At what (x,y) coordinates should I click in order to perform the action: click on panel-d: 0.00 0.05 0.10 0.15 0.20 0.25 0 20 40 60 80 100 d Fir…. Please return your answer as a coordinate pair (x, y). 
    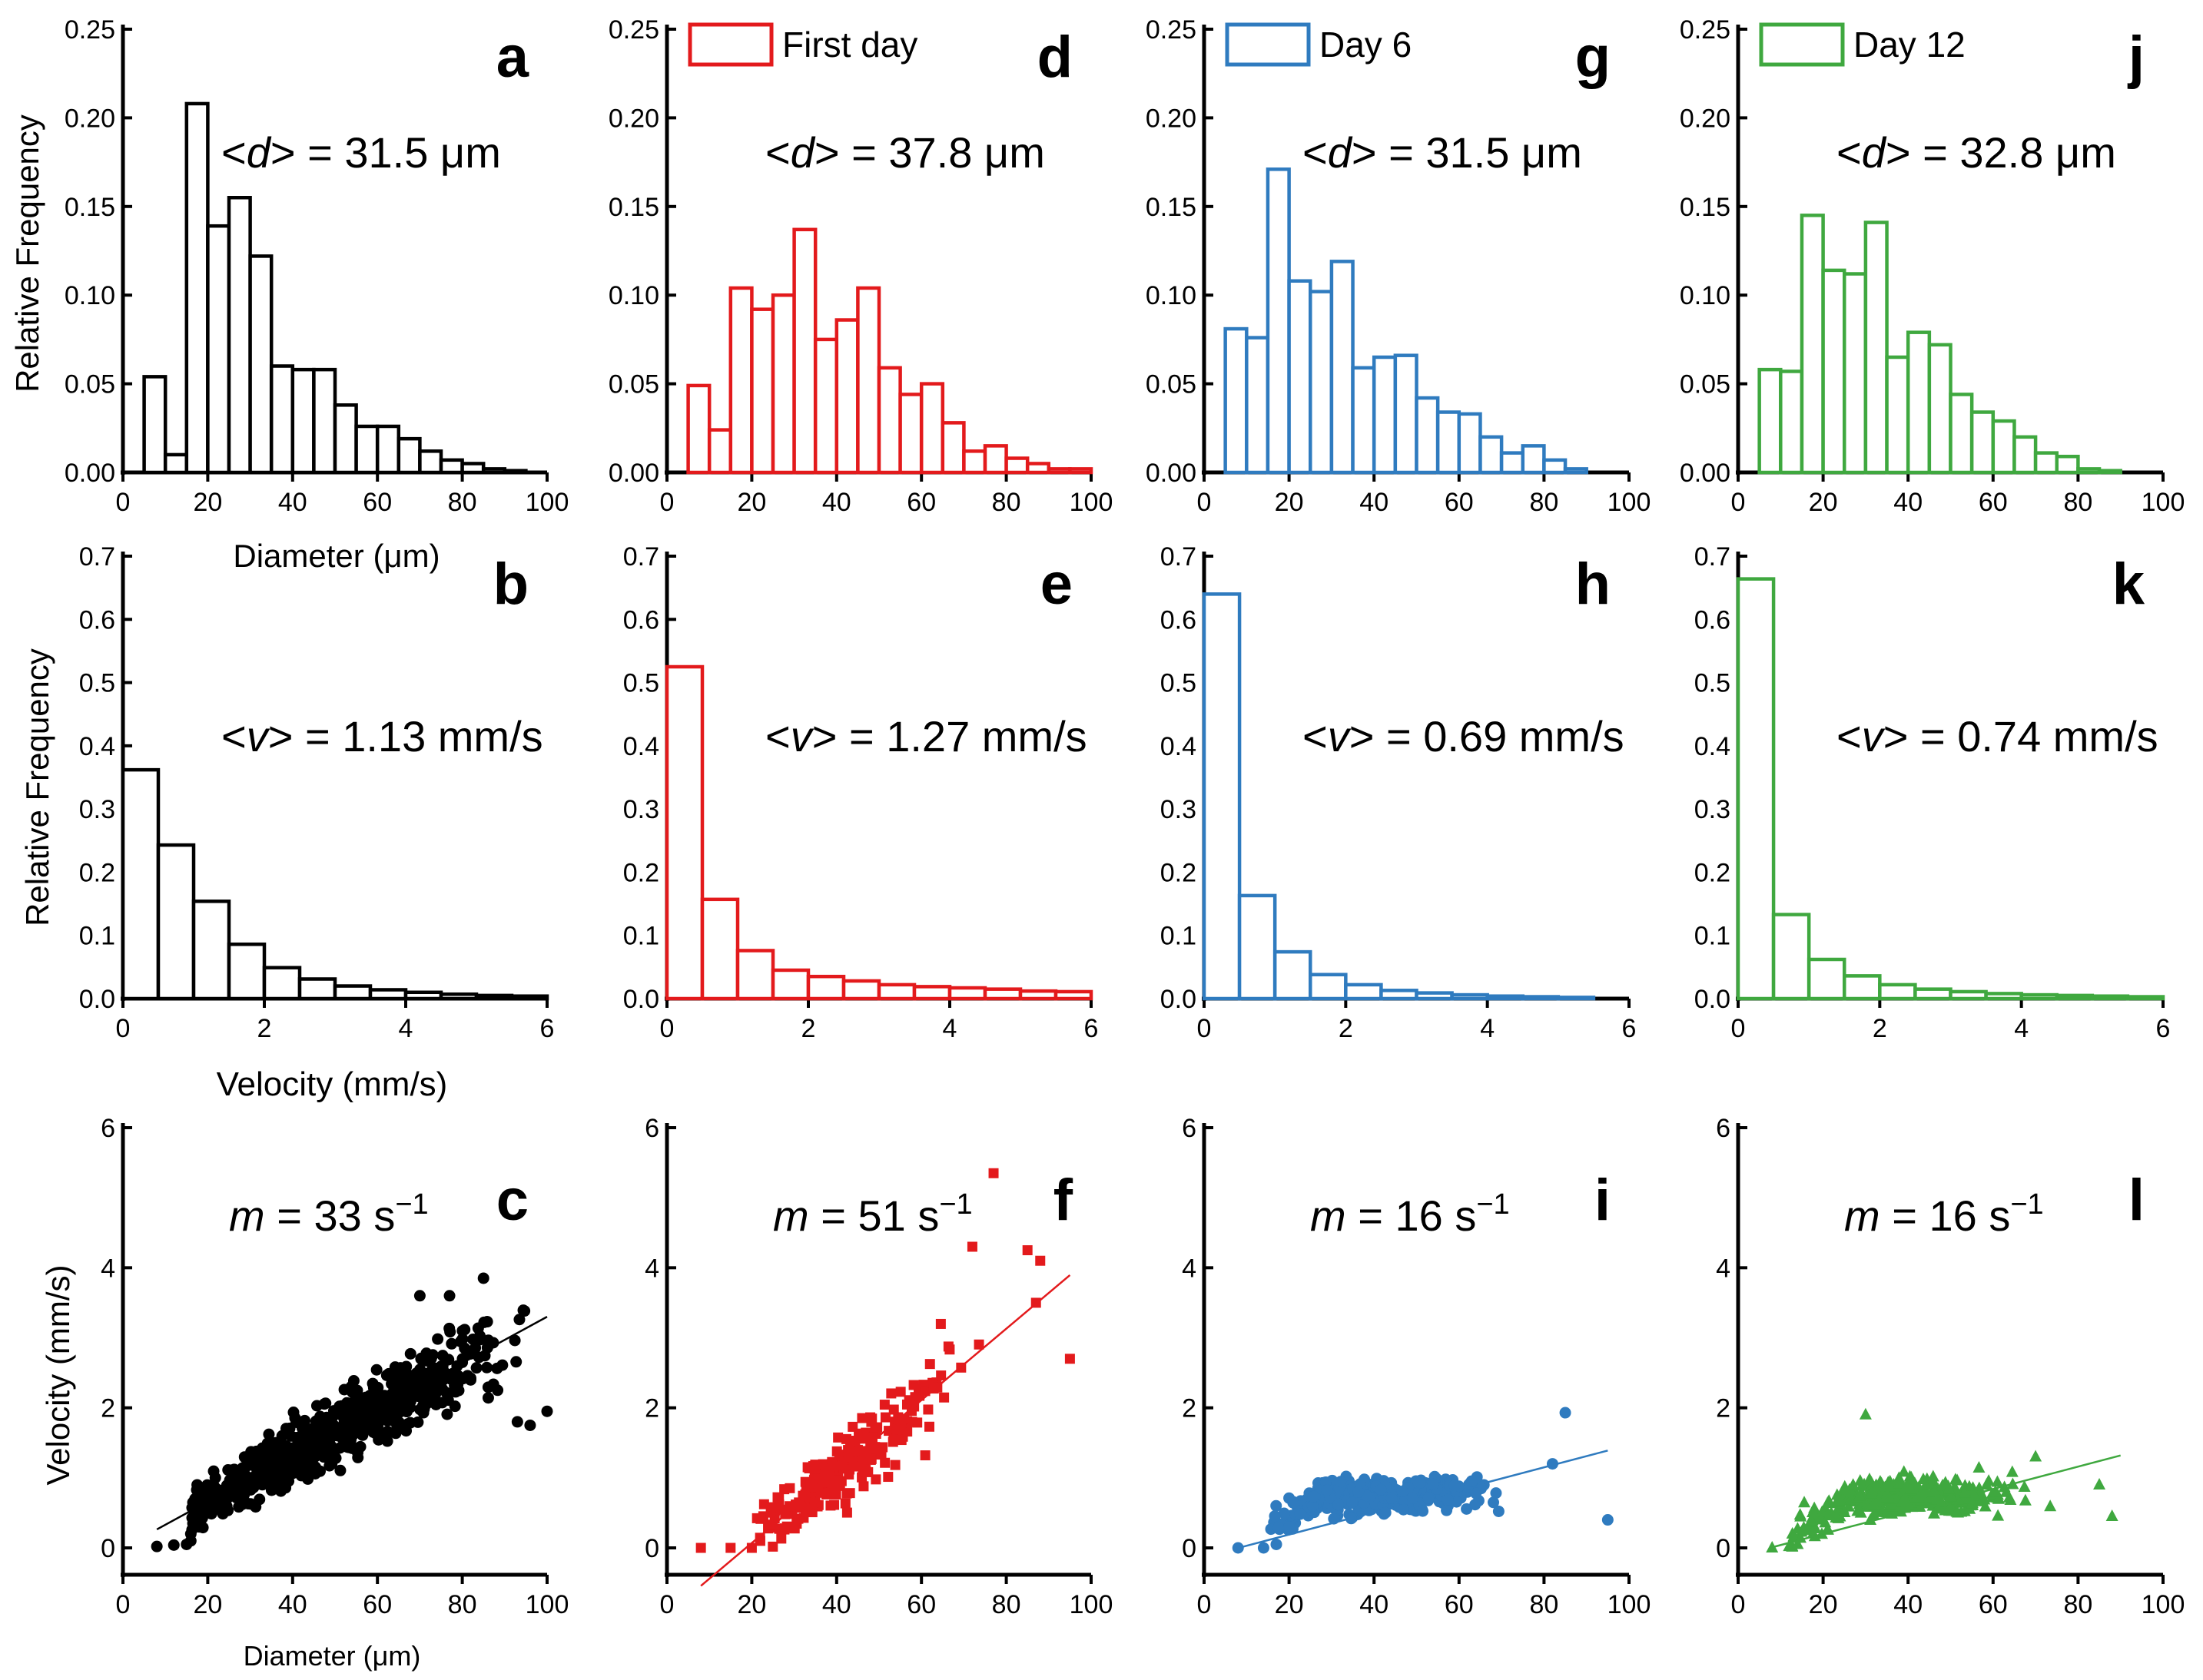
    Looking at the image, I should click on (861, 266).